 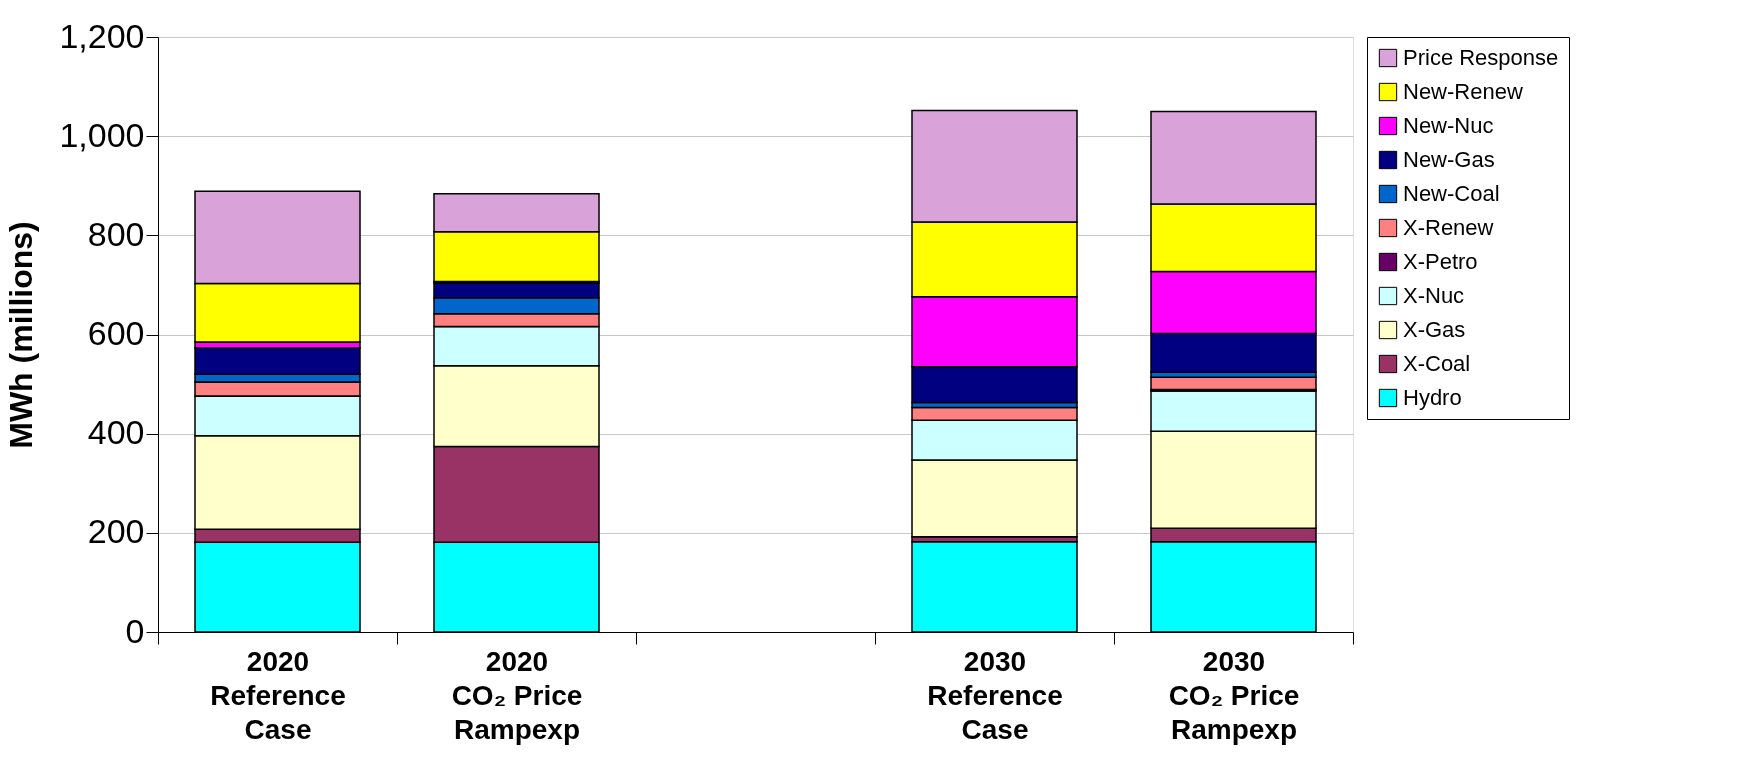 I want to click on y-tick-label: 200, so click(x=116, y=531).